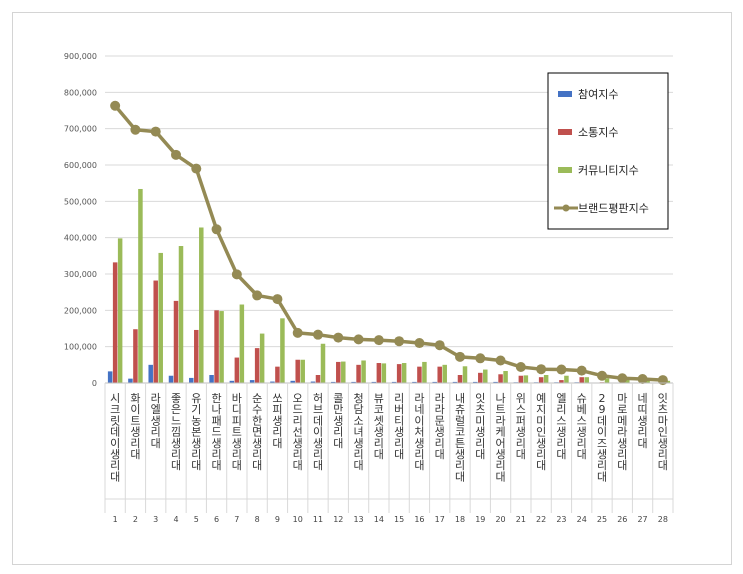 This screenshot has width=743, height=574. What do you see at coordinates (318, 334) in the screenshot?
I see `point-브랜드평판지수-11` at bounding box center [318, 334].